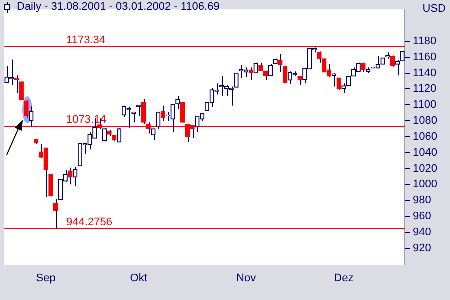 The width and height of the screenshot is (450, 300). I want to click on y-tick-label: 1120, so click(425, 89).